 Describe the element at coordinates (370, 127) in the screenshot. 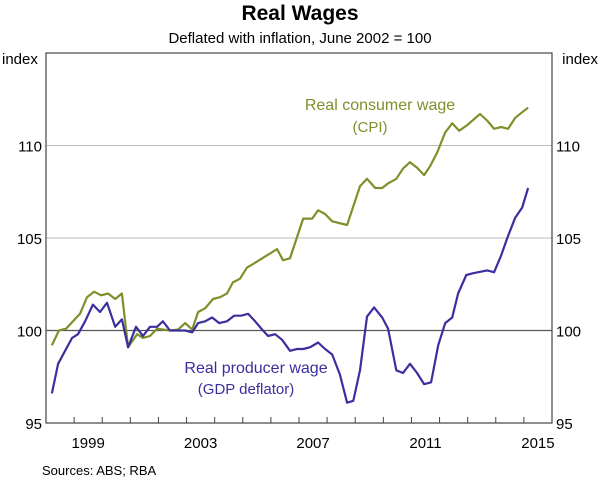

I see `legend-consumer-wage-sub: (CPI)` at that location.